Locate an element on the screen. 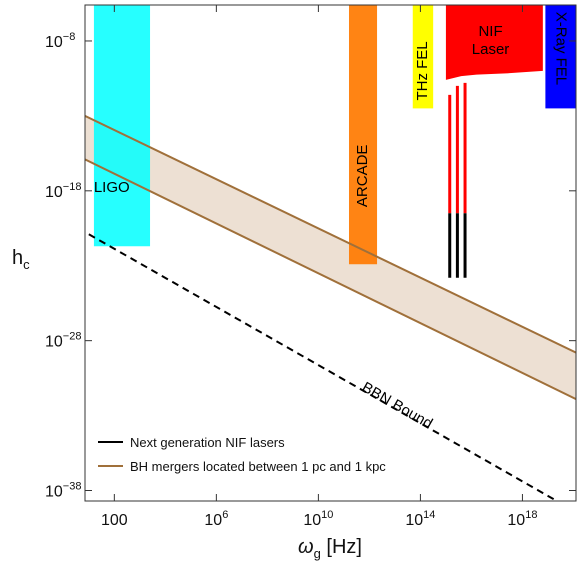 The height and width of the screenshot is (565, 581). y-axis-title: hc is located at coordinates (21, 259).